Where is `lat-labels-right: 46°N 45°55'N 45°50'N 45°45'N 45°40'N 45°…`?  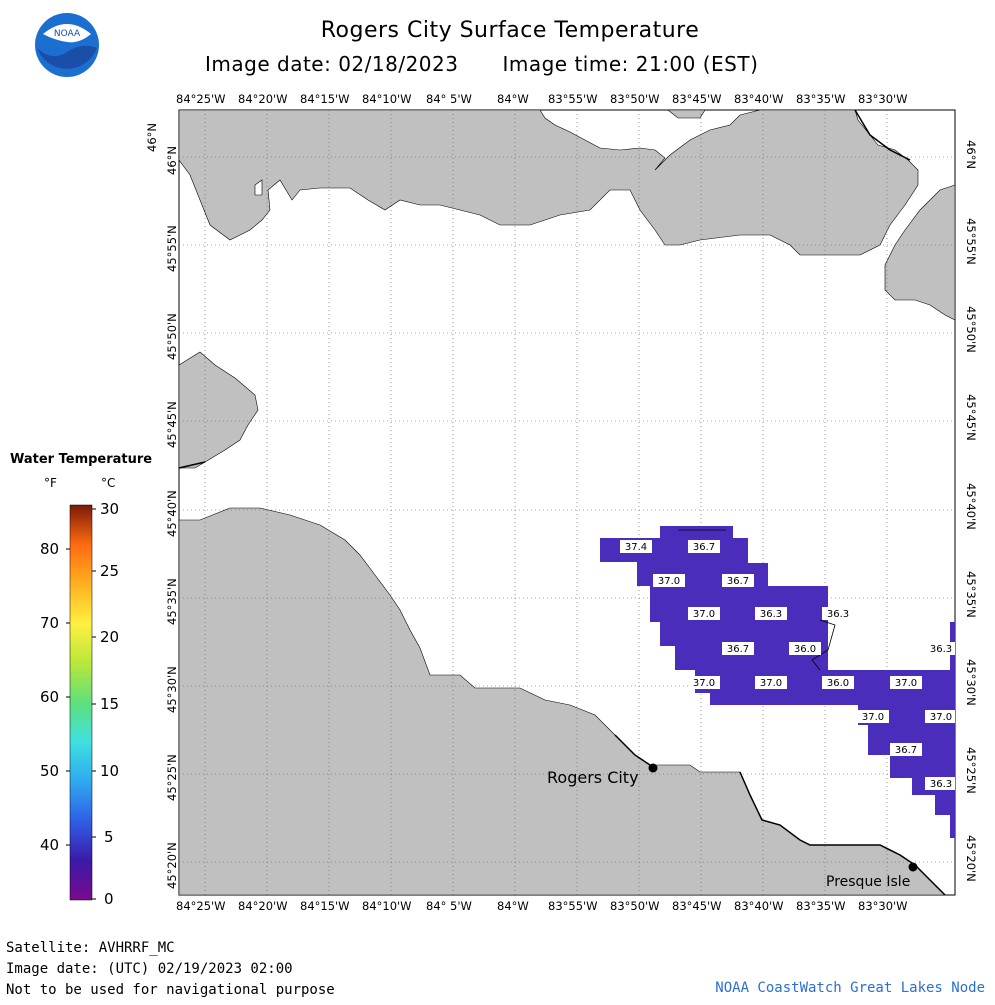 lat-labels-right: 46°N 45°55'N 45°50'N 45°45'N 45°40'N 45°… is located at coordinates (971, 511).